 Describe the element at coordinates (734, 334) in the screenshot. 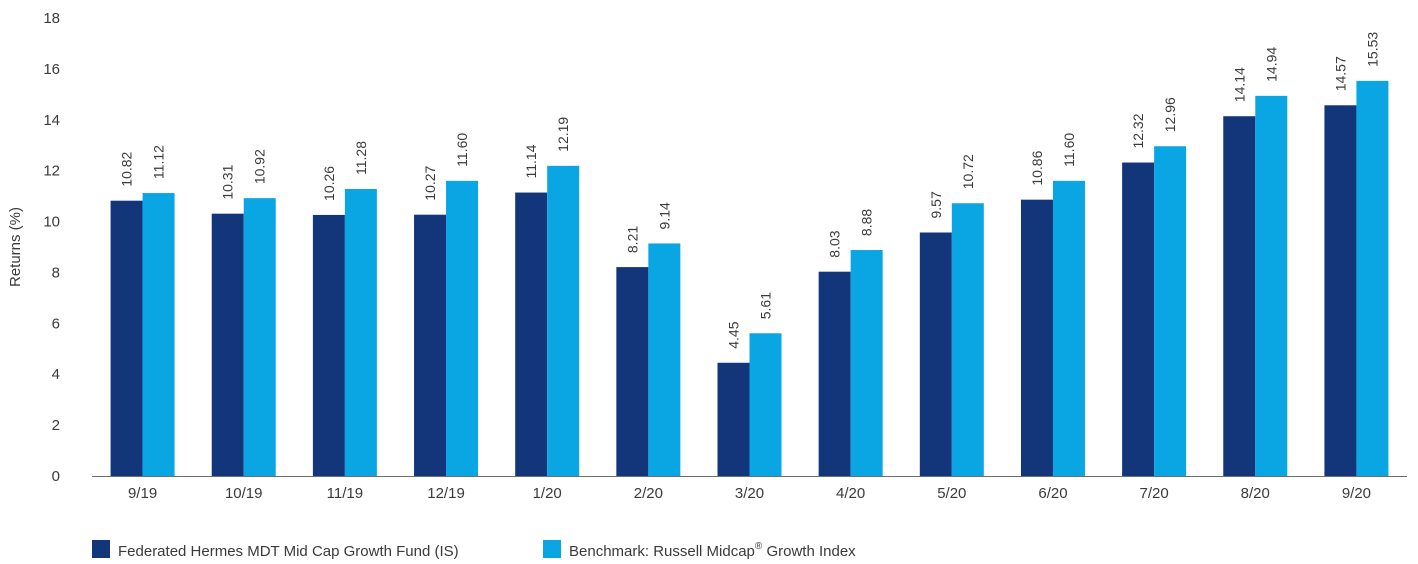

I see `data-label-fund: 4.45` at that location.